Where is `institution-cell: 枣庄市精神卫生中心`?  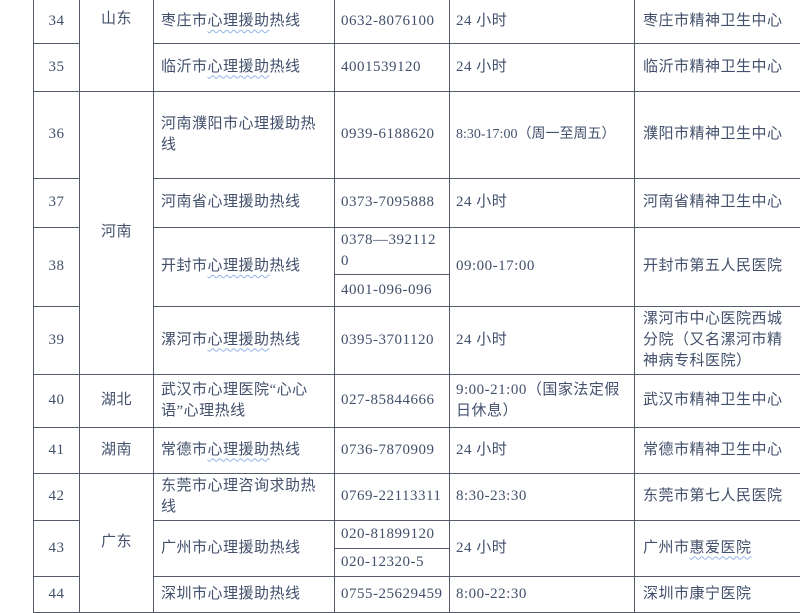
institution-cell: 枣庄市精神卫生中心 is located at coordinates (717, 21).